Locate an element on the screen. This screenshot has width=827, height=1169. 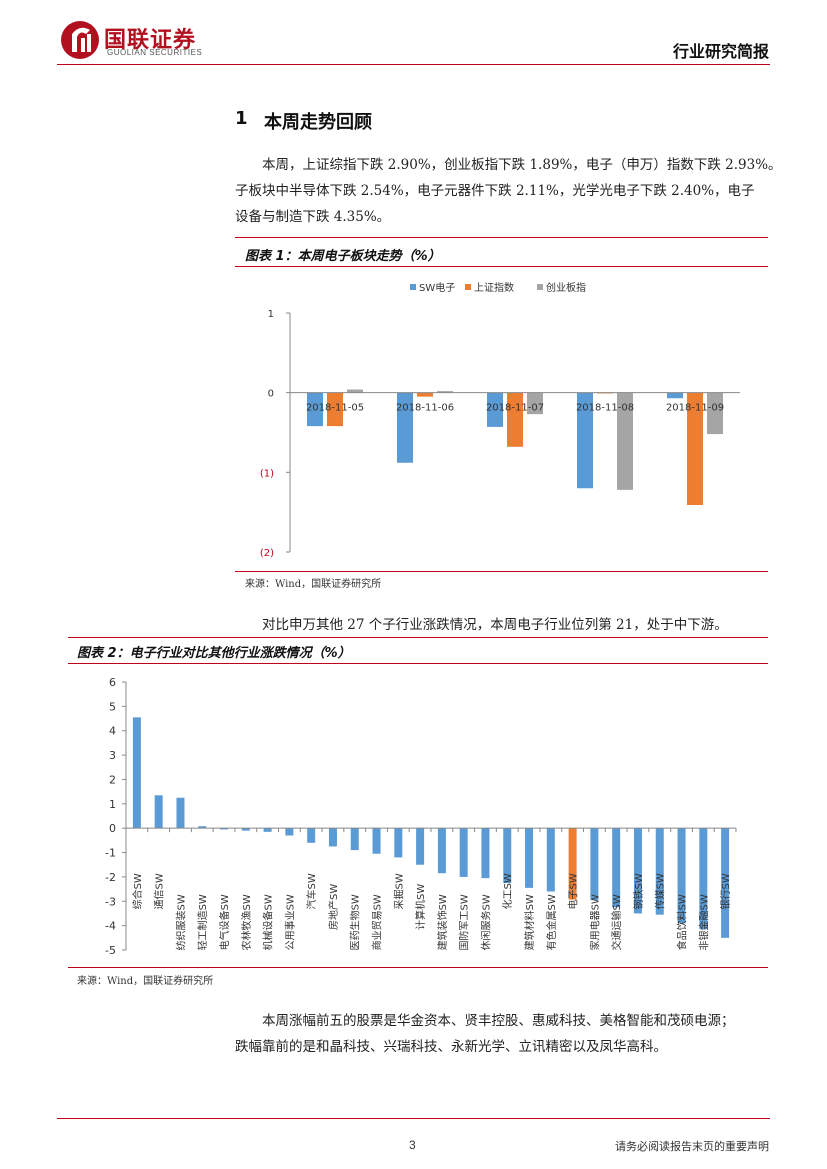
paragraph-line: 跌幅靠前的是和晶科技、兴瑞科技、永新光学、立讯精密以及凤华高科。 is located at coordinates (451, 1047).